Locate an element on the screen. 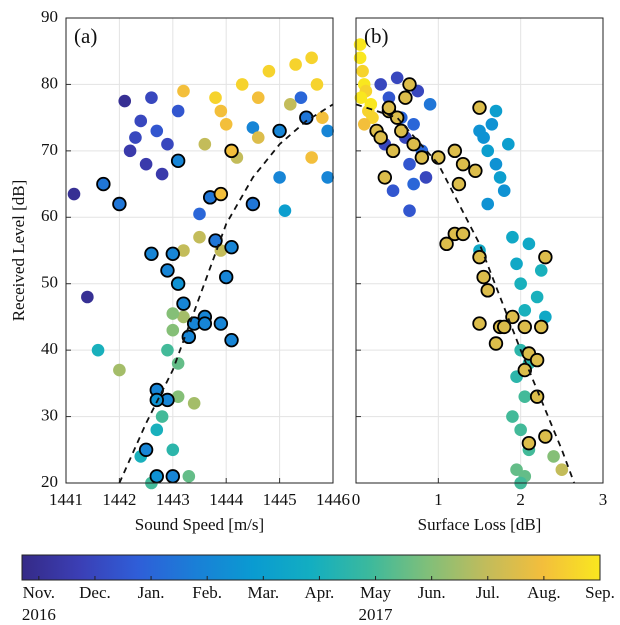 This screenshot has width=620, height=625. y-tick-label: 20 is located at coordinates (49, 481).